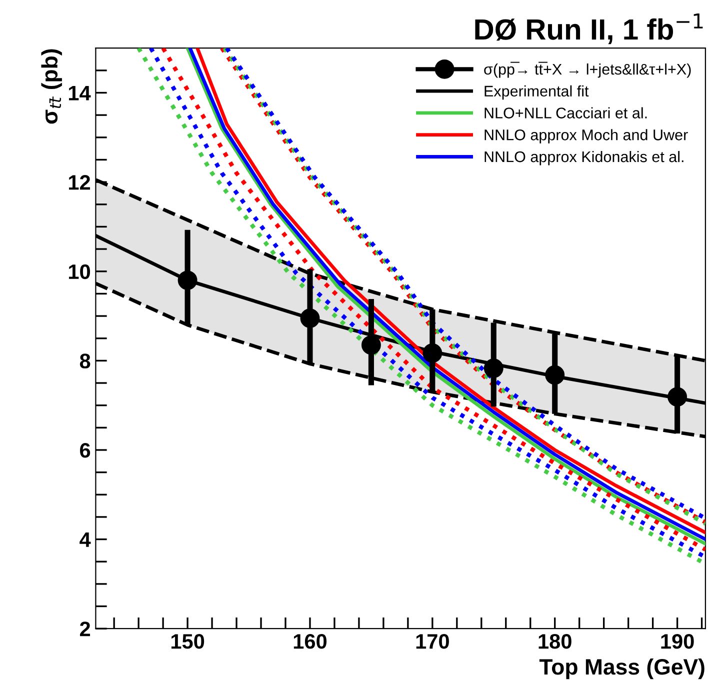 This screenshot has height=687, width=709. What do you see at coordinates (85, 361) in the screenshot?
I see `y-tick-label: 8` at bounding box center [85, 361].